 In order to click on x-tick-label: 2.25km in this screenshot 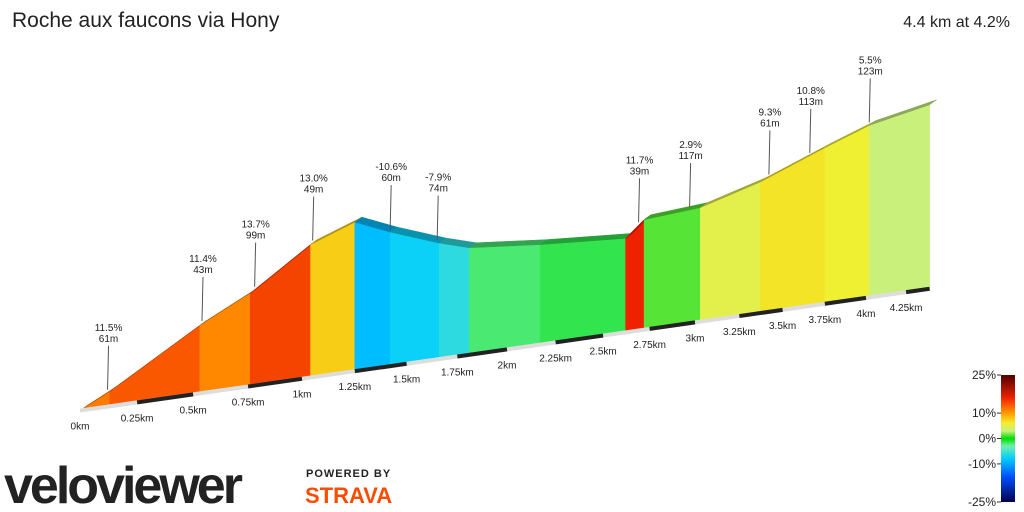, I will do `click(555, 358)`.